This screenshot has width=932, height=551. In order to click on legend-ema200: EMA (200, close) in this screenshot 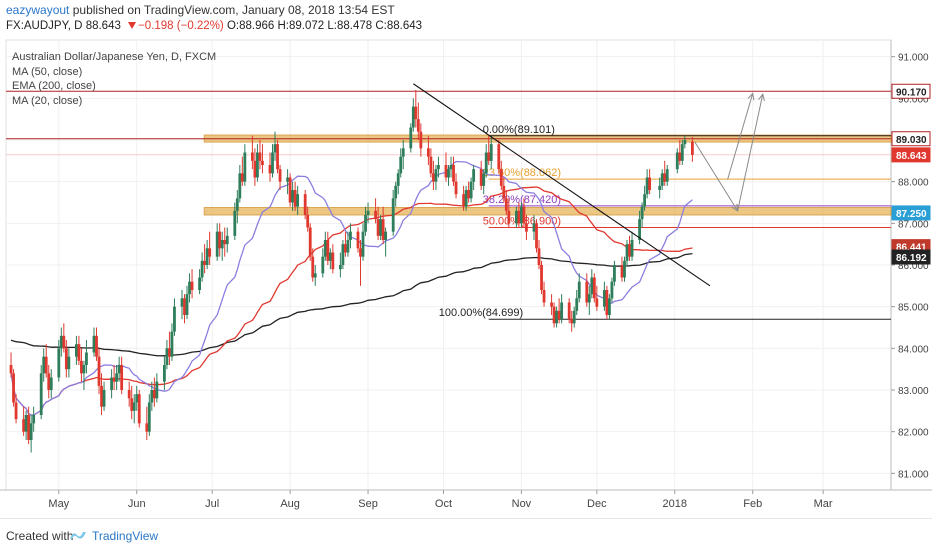, I will do `click(54, 86)`.